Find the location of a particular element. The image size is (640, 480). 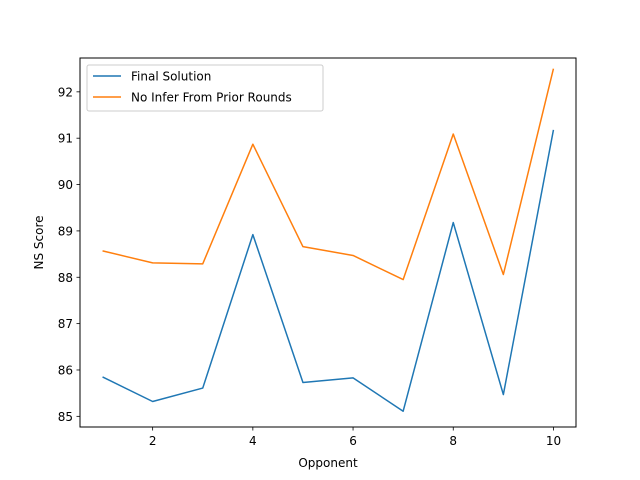

y-tick-label: 85 is located at coordinates (65, 417).